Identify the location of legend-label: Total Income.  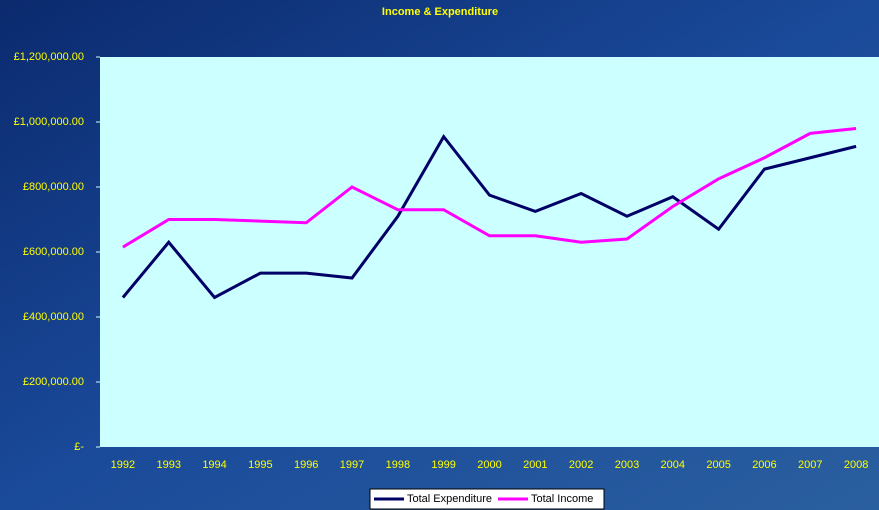
(562, 499).